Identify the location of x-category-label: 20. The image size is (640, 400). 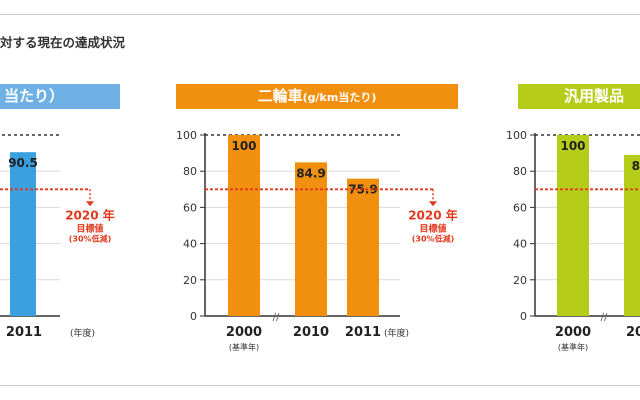
(633, 332).